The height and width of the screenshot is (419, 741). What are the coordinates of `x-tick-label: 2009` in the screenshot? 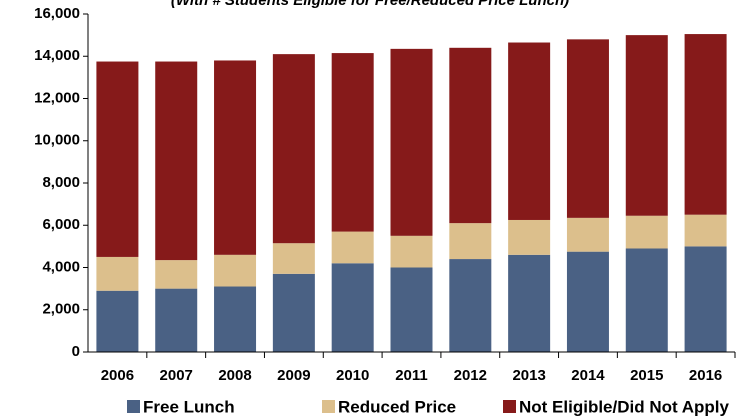 It's located at (293, 375).